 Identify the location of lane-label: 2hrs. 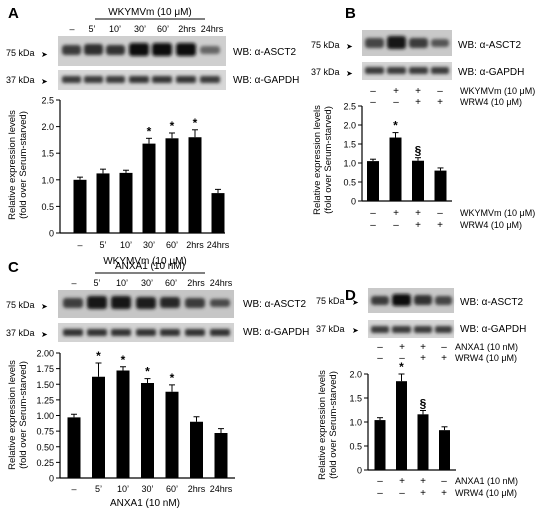
(187, 29).